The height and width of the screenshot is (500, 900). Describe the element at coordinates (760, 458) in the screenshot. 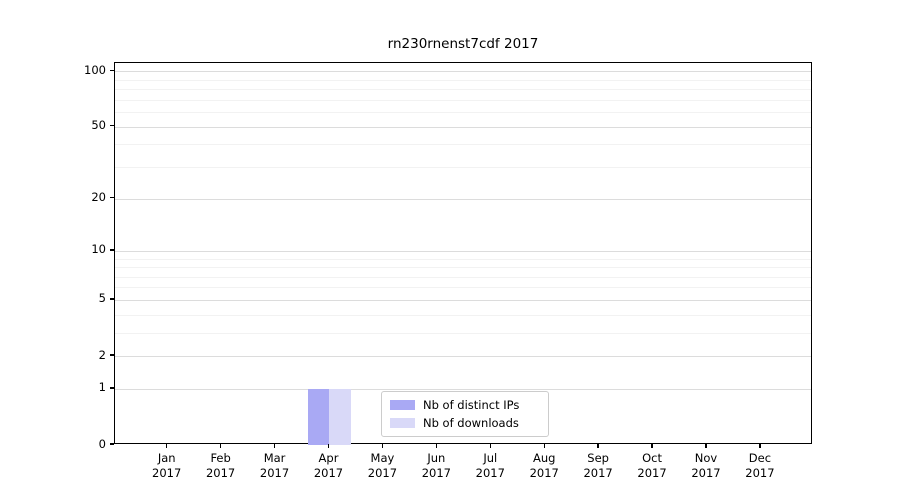

I see `month-label: Dec` at that location.